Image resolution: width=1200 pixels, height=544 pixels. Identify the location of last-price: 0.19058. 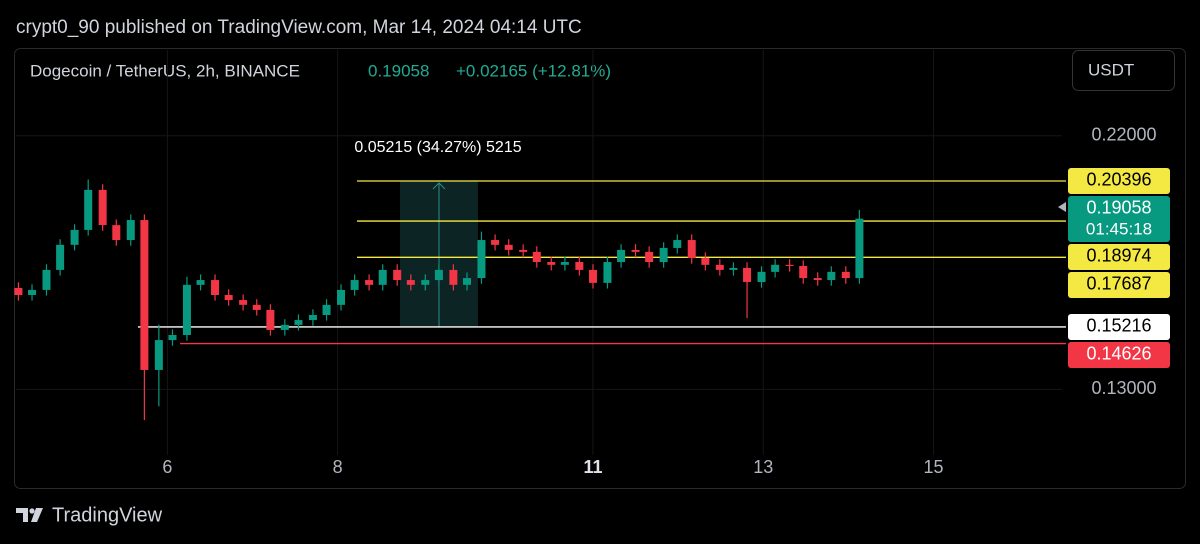
(398, 70).